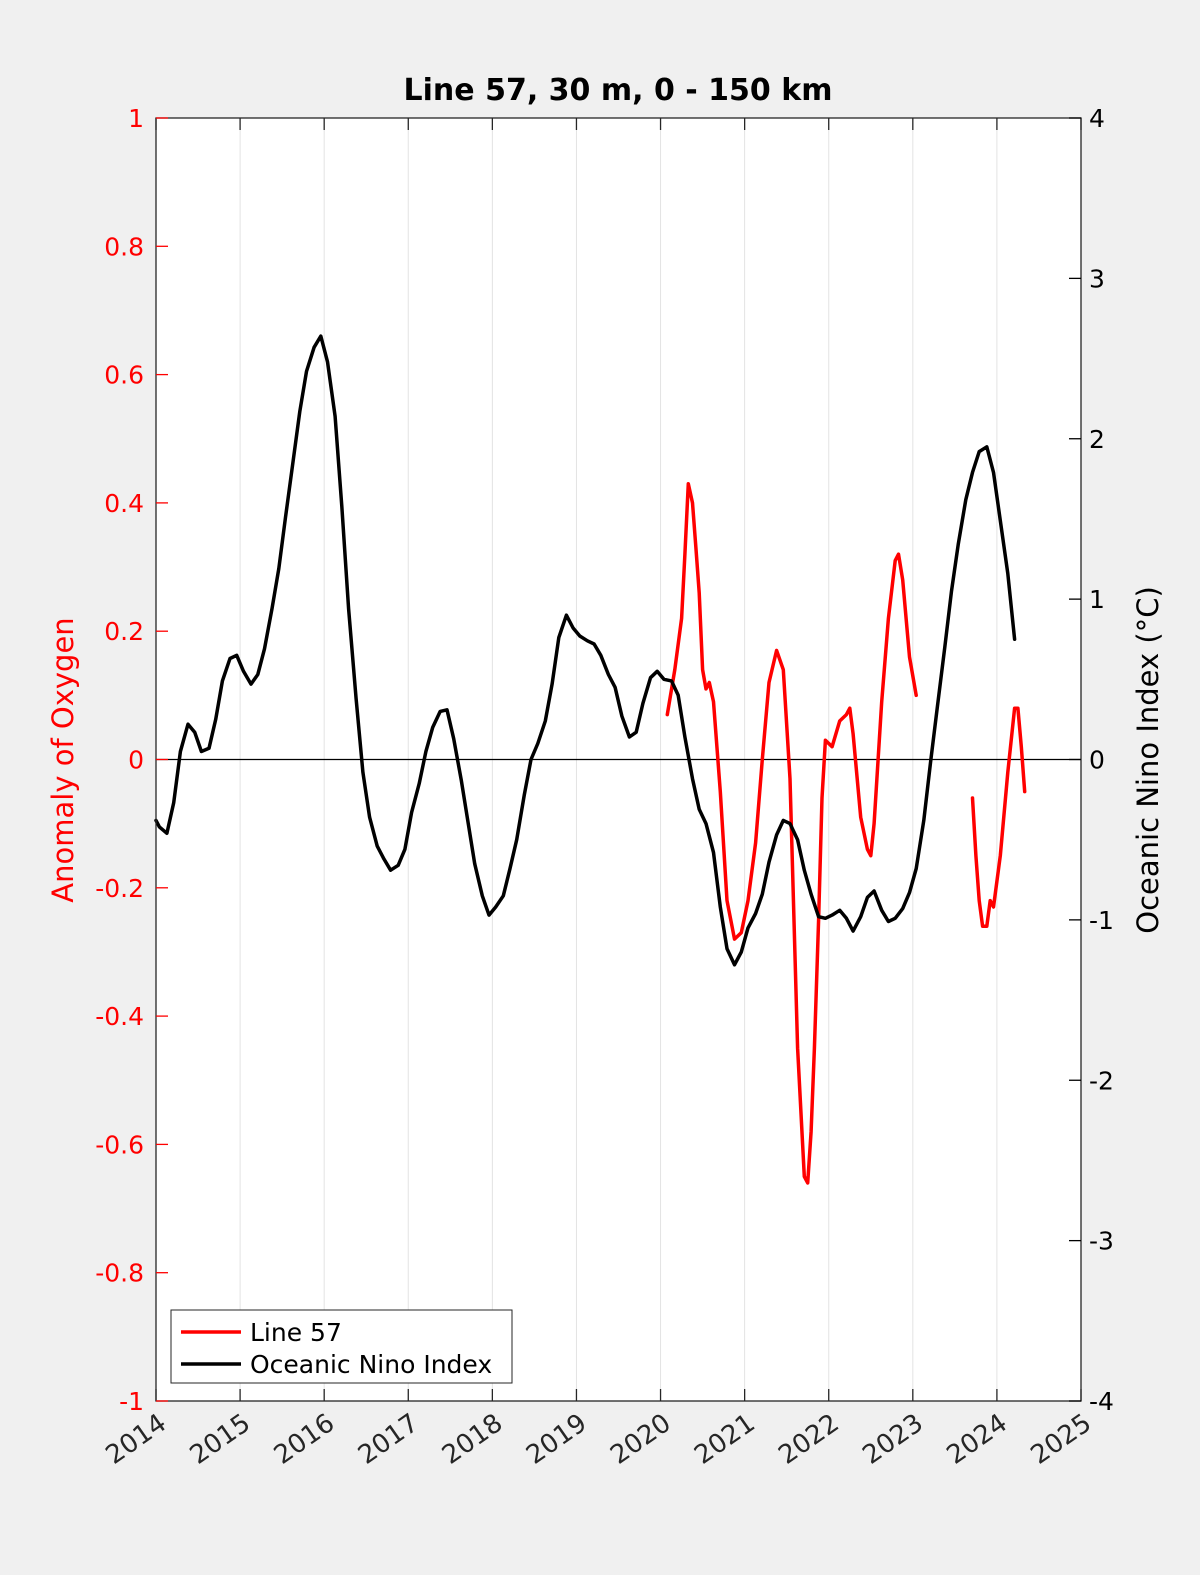 The width and height of the screenshot is (1200, 1575). I want to click on x-tick-label: 2014, so click(136, 1439).